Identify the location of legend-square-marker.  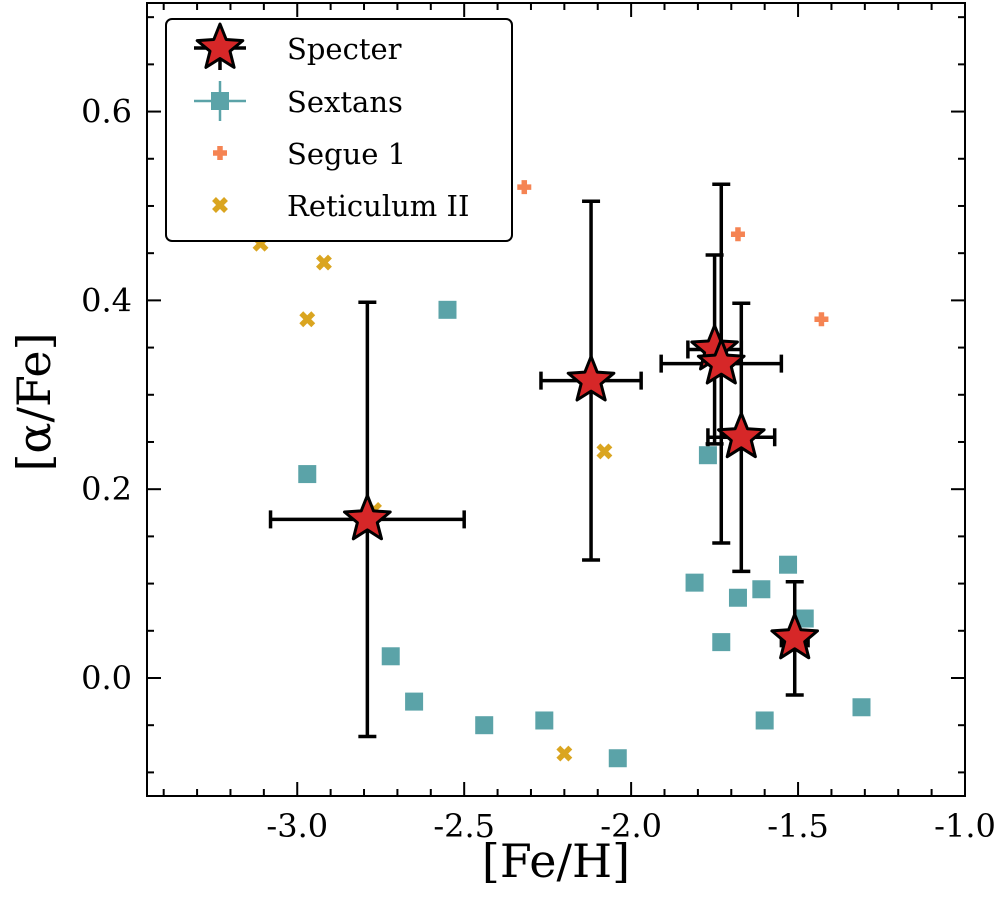
(220, 101).